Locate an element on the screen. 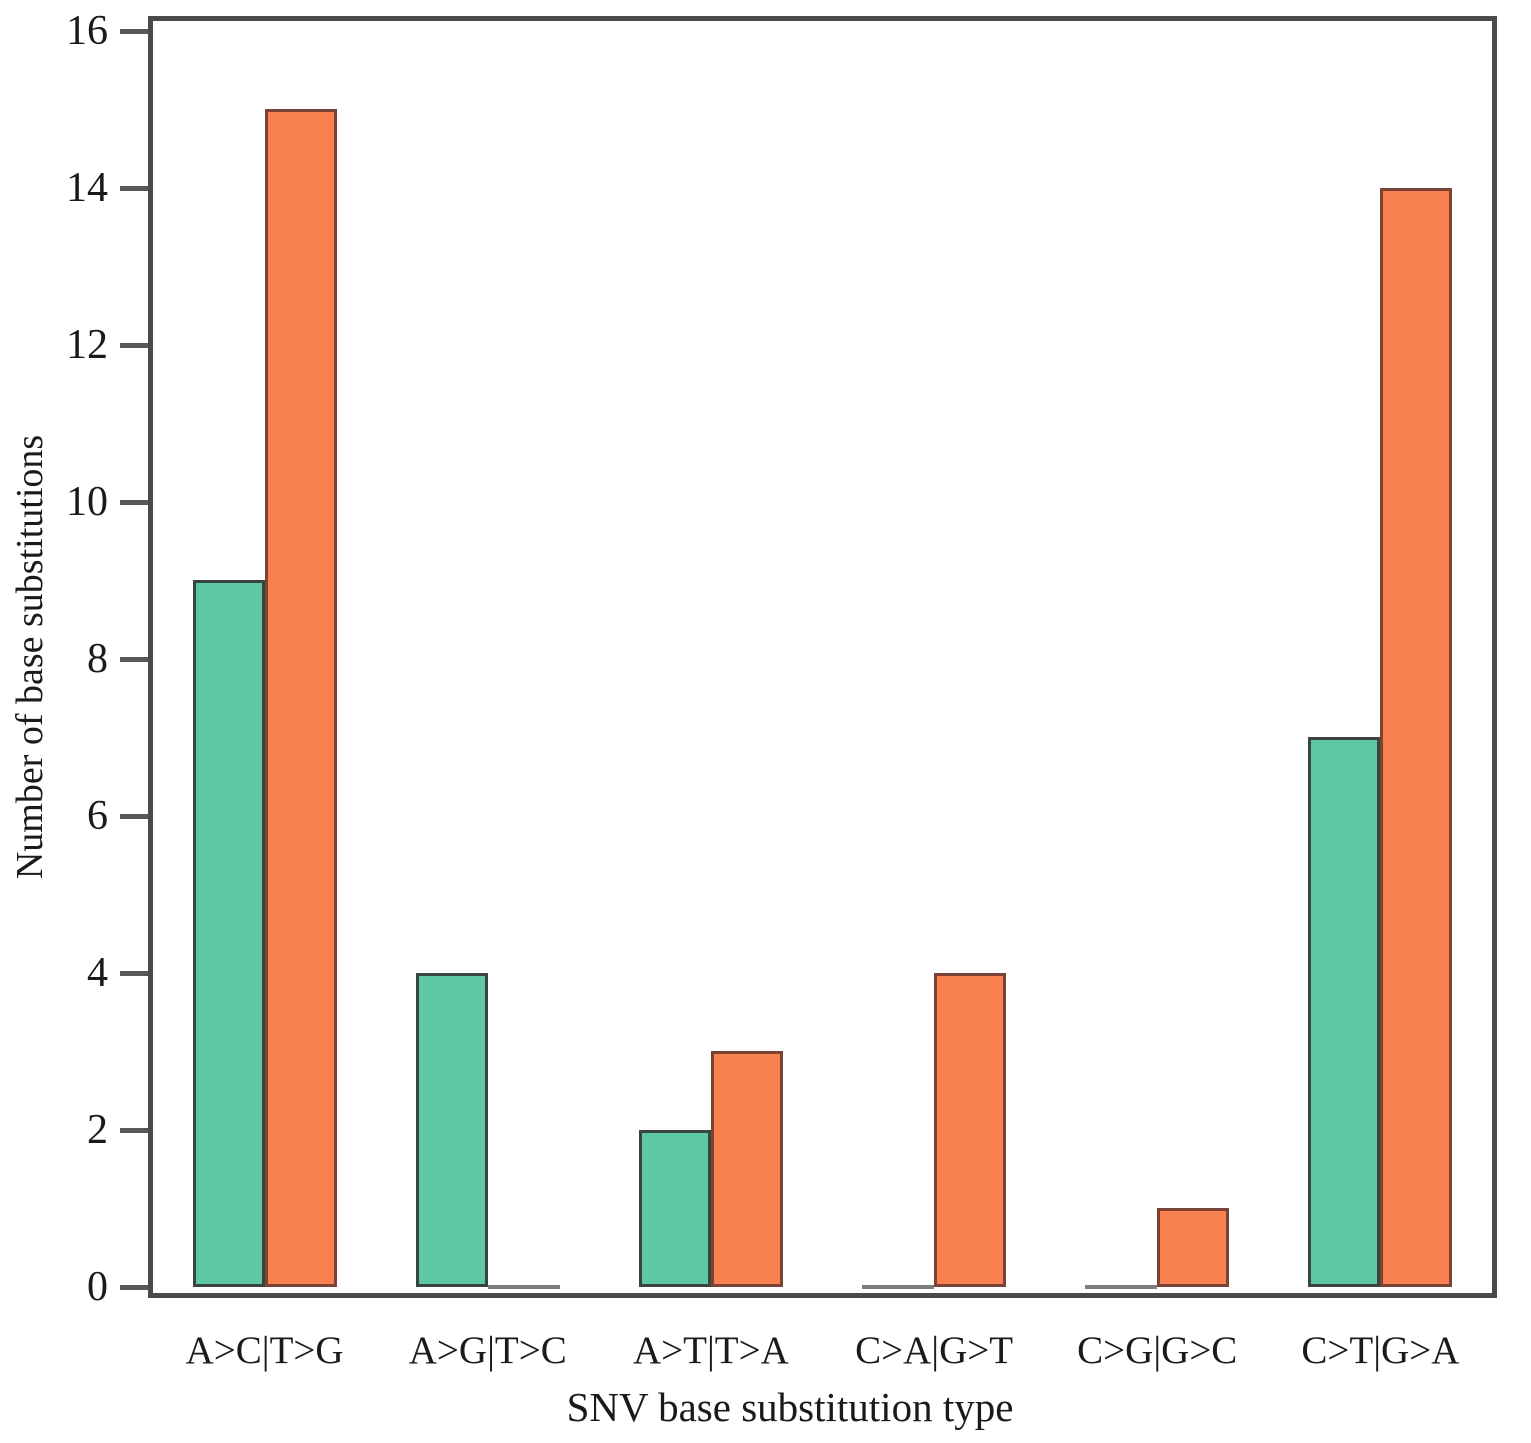 This screenshot has width=1531, height=1443. x-tick-label-5: C>G|G>C is located at coordinates (1157, 1350).